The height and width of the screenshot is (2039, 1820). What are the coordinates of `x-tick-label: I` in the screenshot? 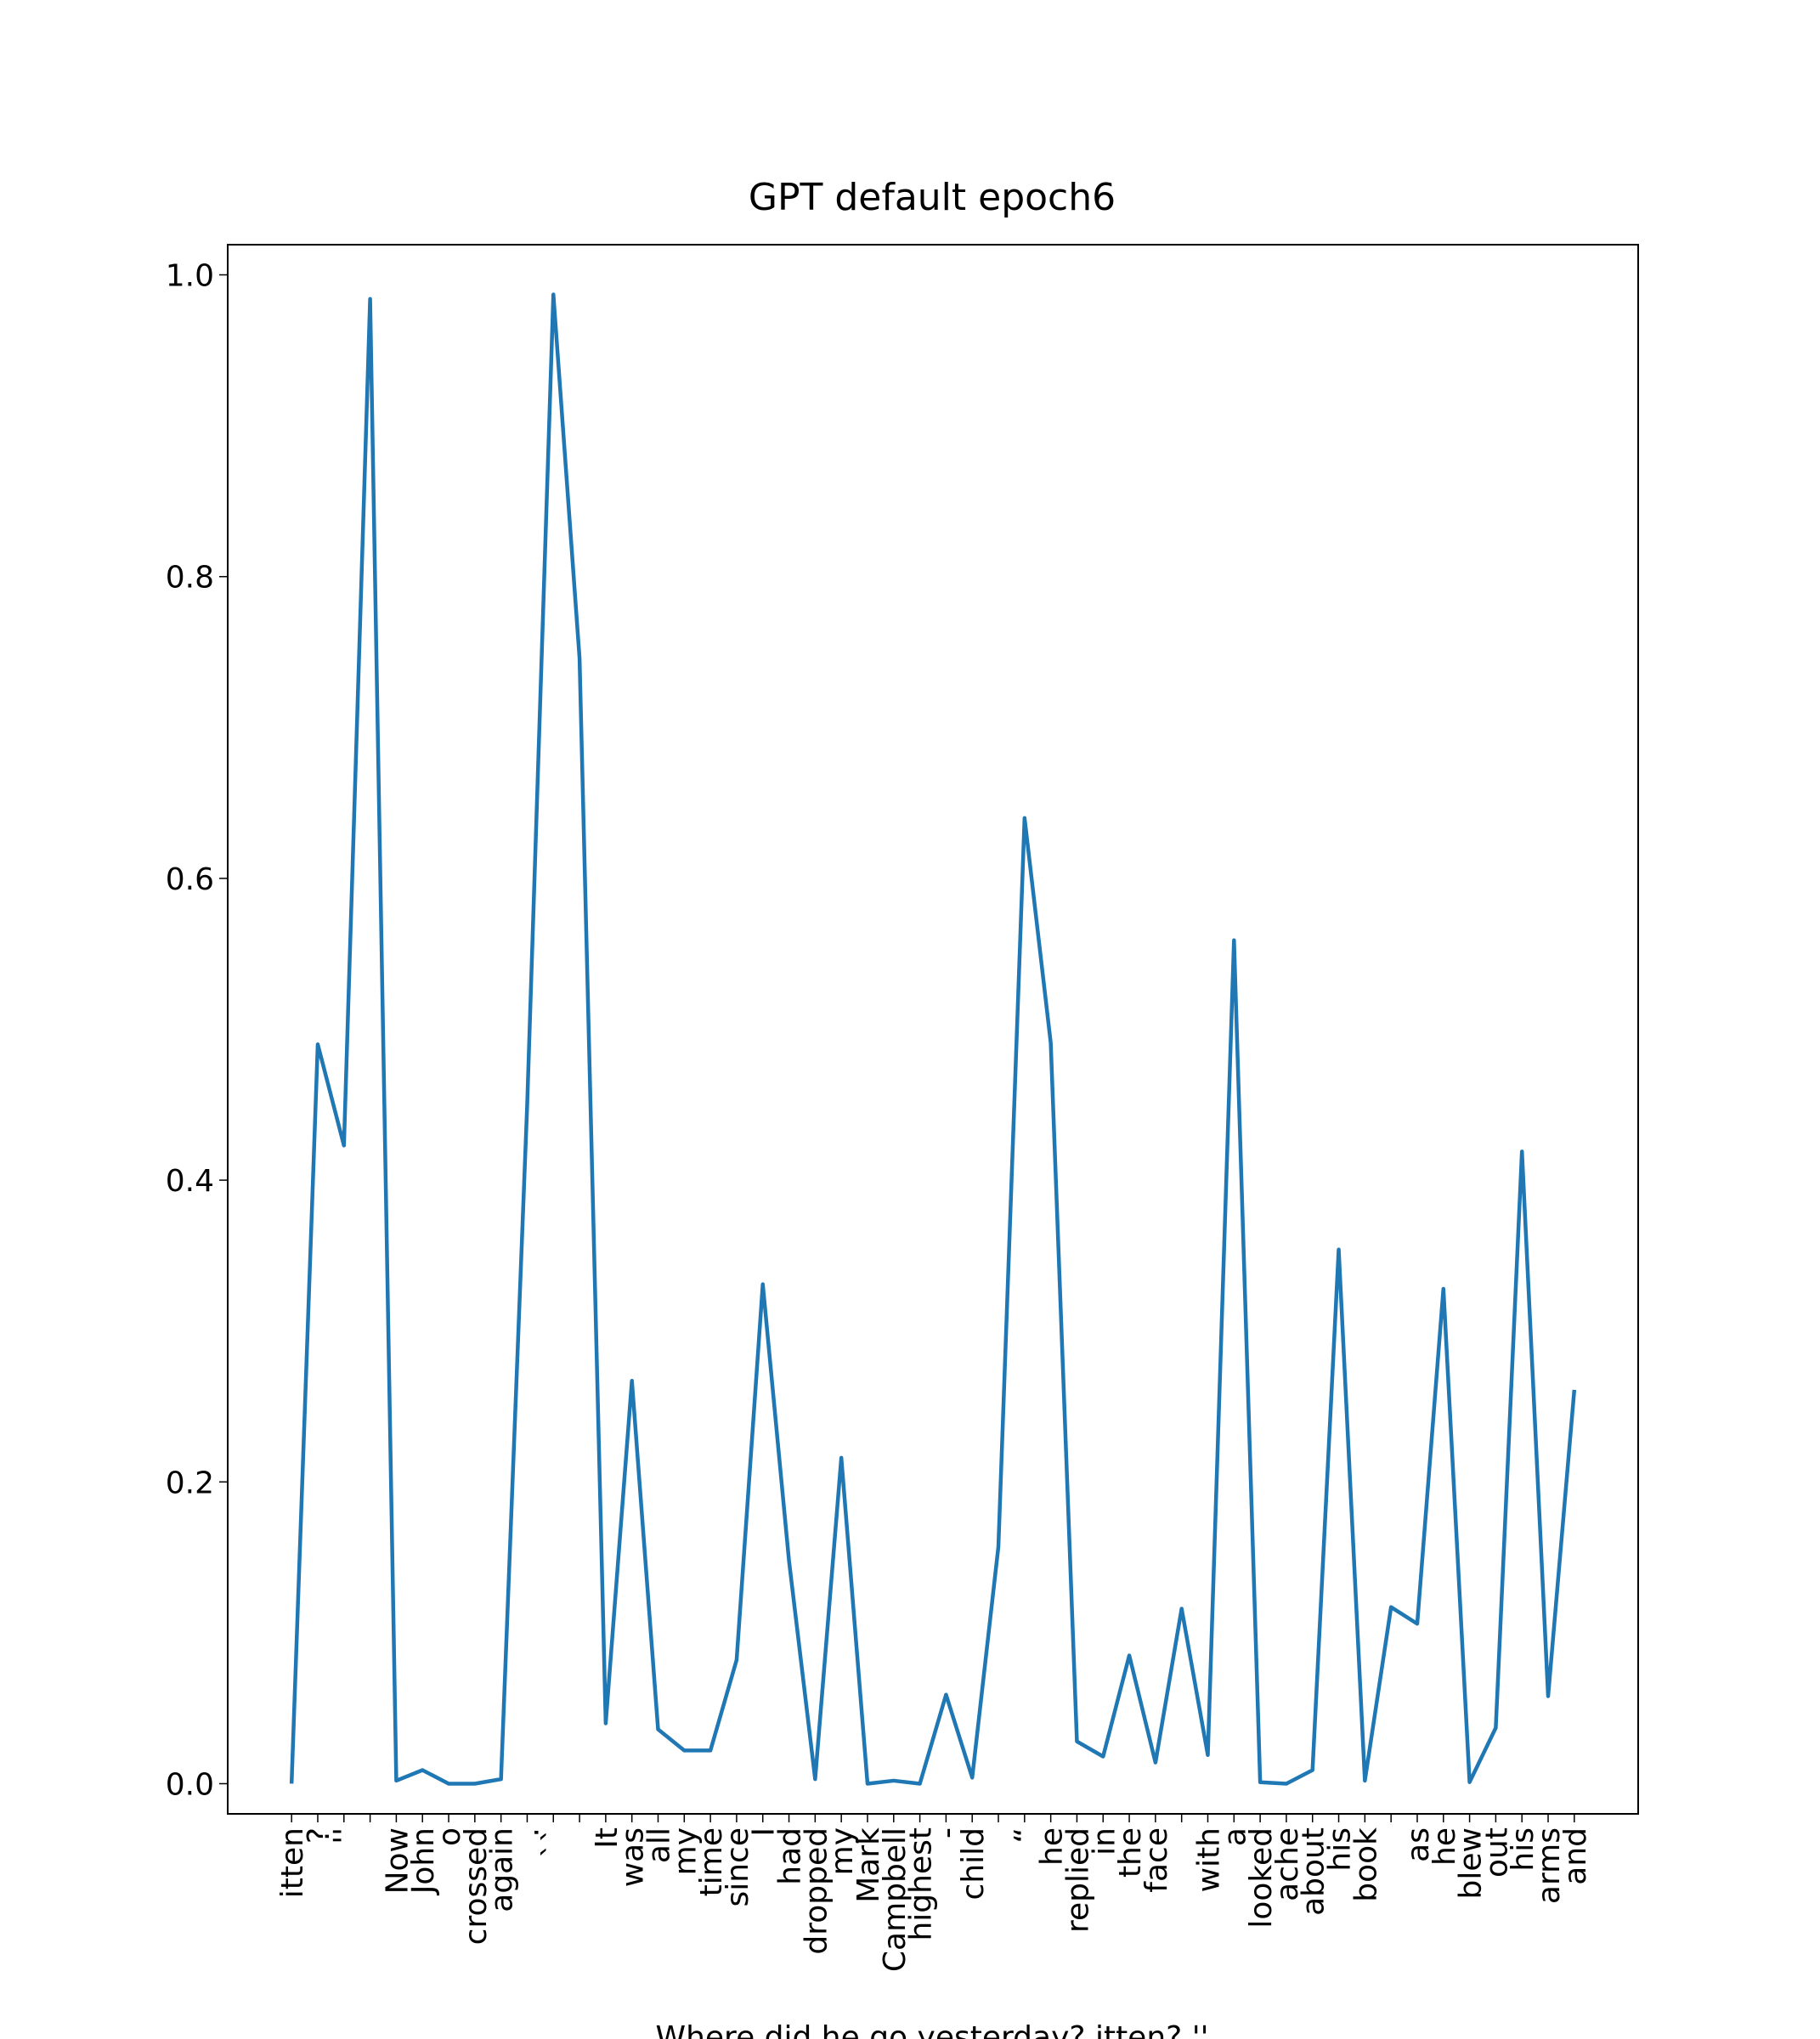 It's located at (764, 1832).